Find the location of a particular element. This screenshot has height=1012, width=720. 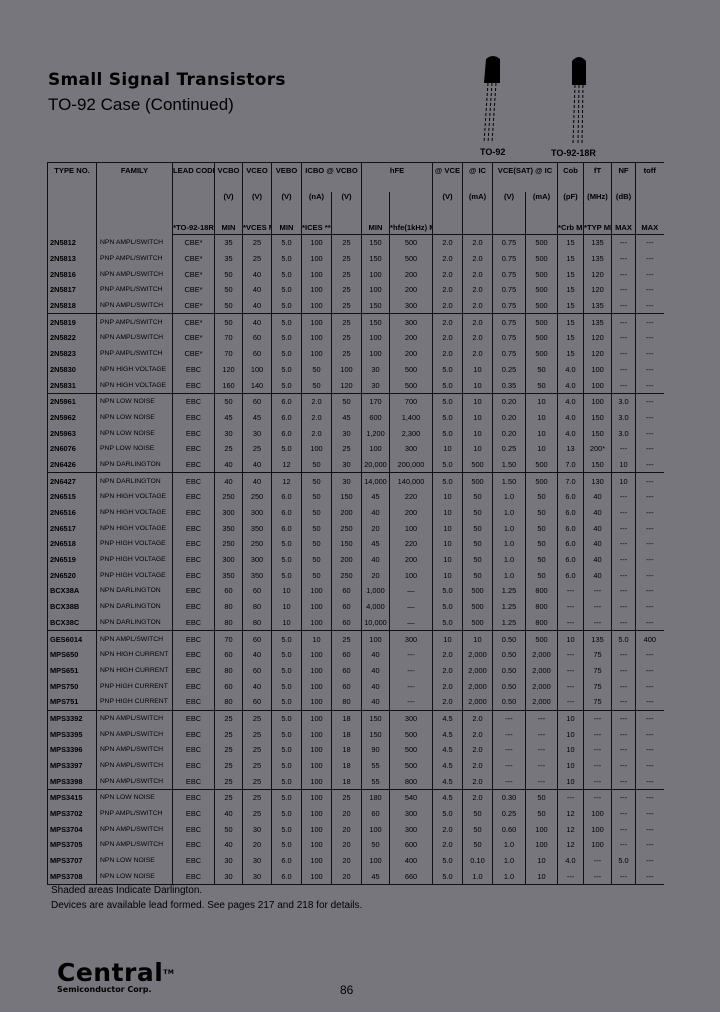

cell: 1.25 is located at coordinates (509, 606).